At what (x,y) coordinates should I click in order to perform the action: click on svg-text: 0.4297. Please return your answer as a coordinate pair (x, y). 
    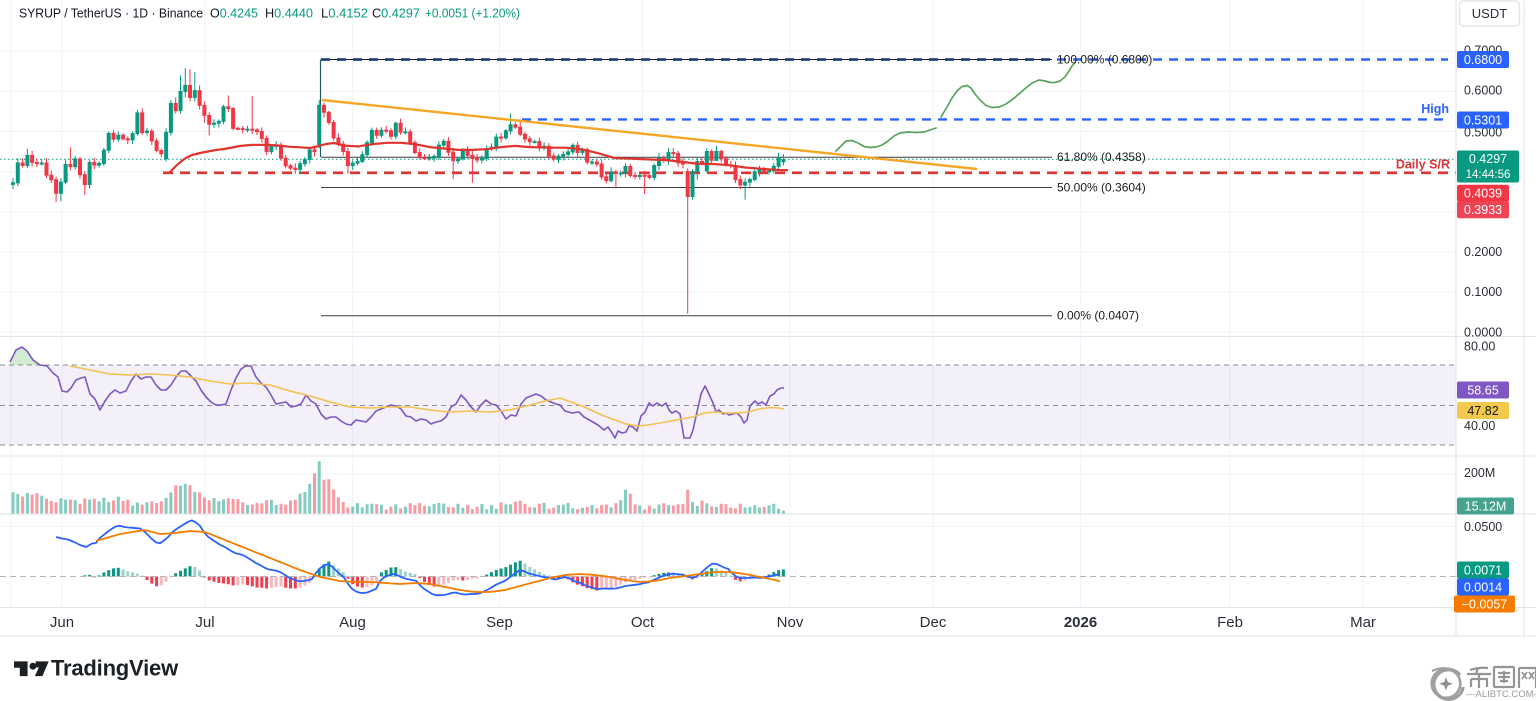
    Looking at the image, I should click on (1488, 159).